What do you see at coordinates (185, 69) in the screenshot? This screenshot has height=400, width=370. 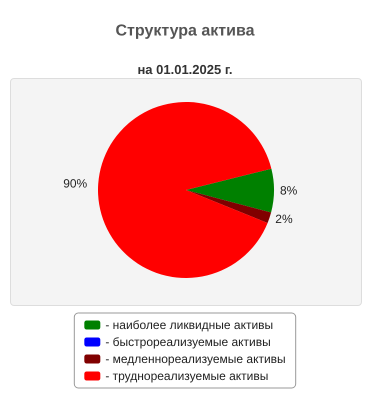 I see `chart-subtitle: на 01.01.2025 г.` at bounding box center [185, 69].